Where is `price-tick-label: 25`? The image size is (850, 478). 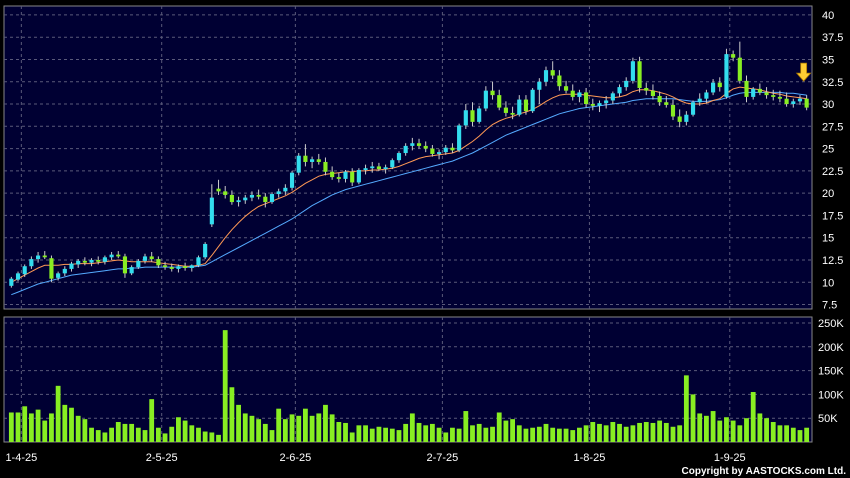
price-tick-label: 25 is located at coordinates (828, 150).